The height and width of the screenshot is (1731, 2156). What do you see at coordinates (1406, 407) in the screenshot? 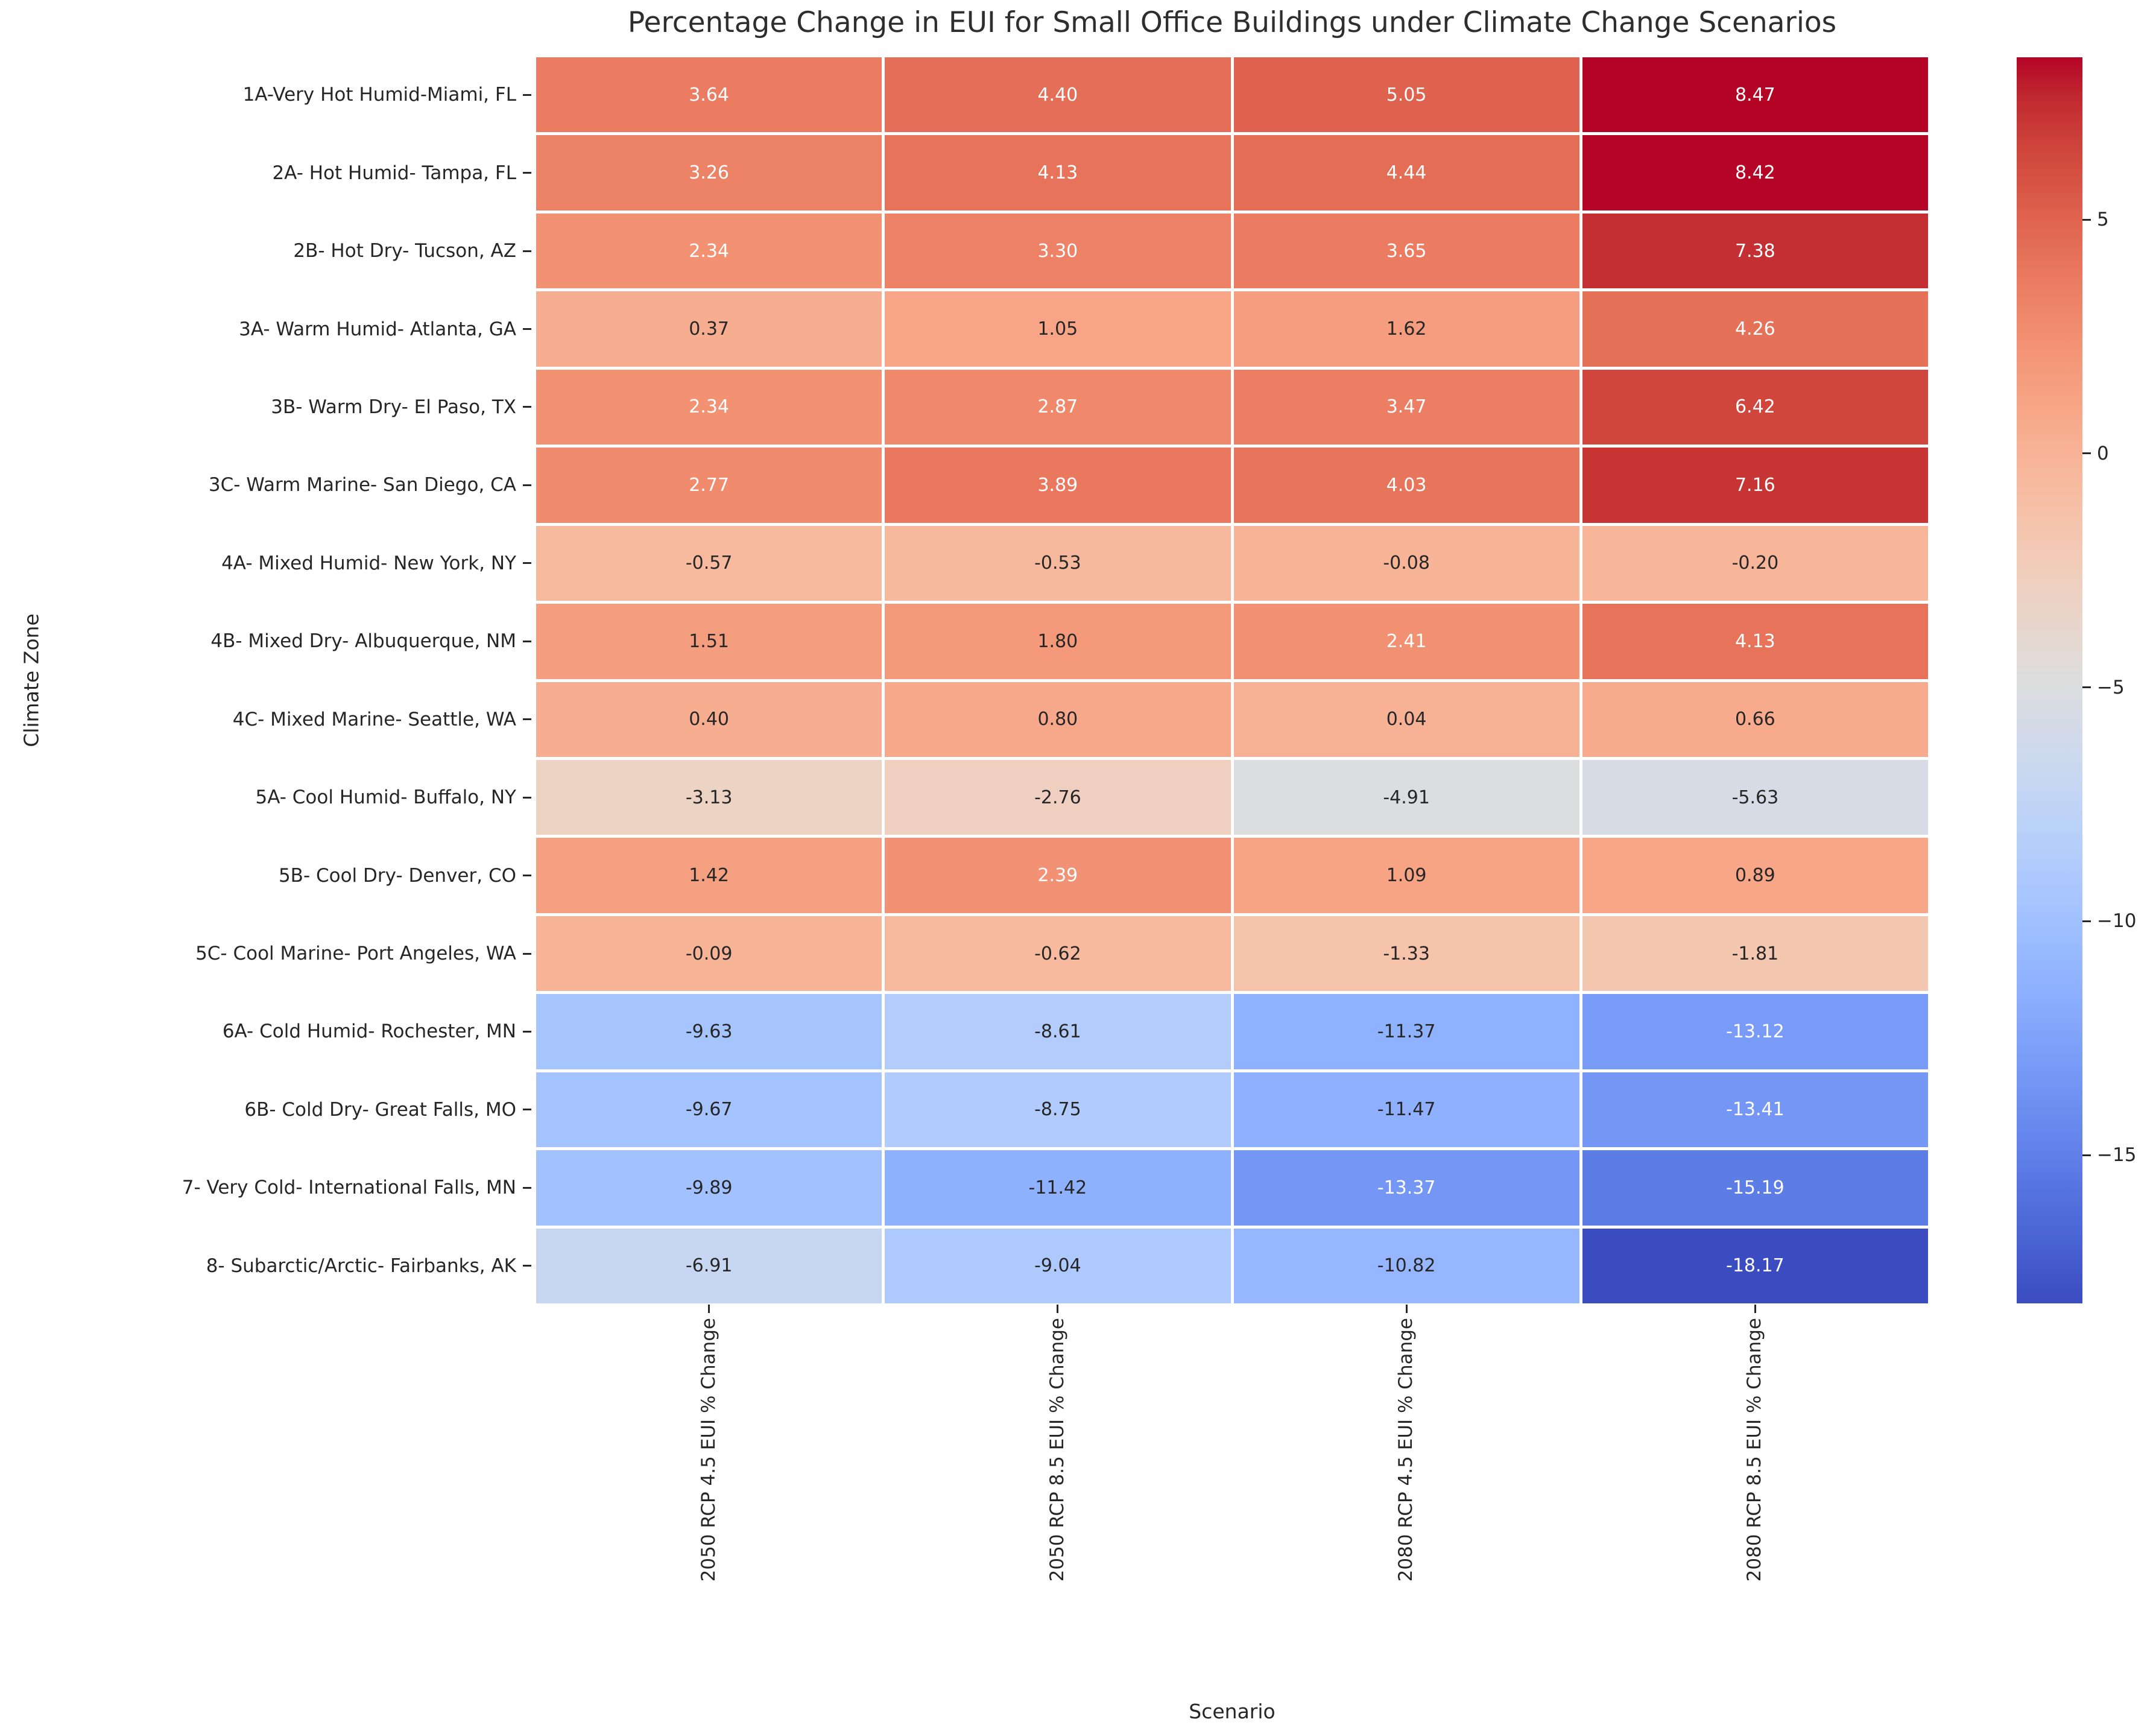
I see `heatmap-cell: 3.47` at bounding box center [1406, 407].